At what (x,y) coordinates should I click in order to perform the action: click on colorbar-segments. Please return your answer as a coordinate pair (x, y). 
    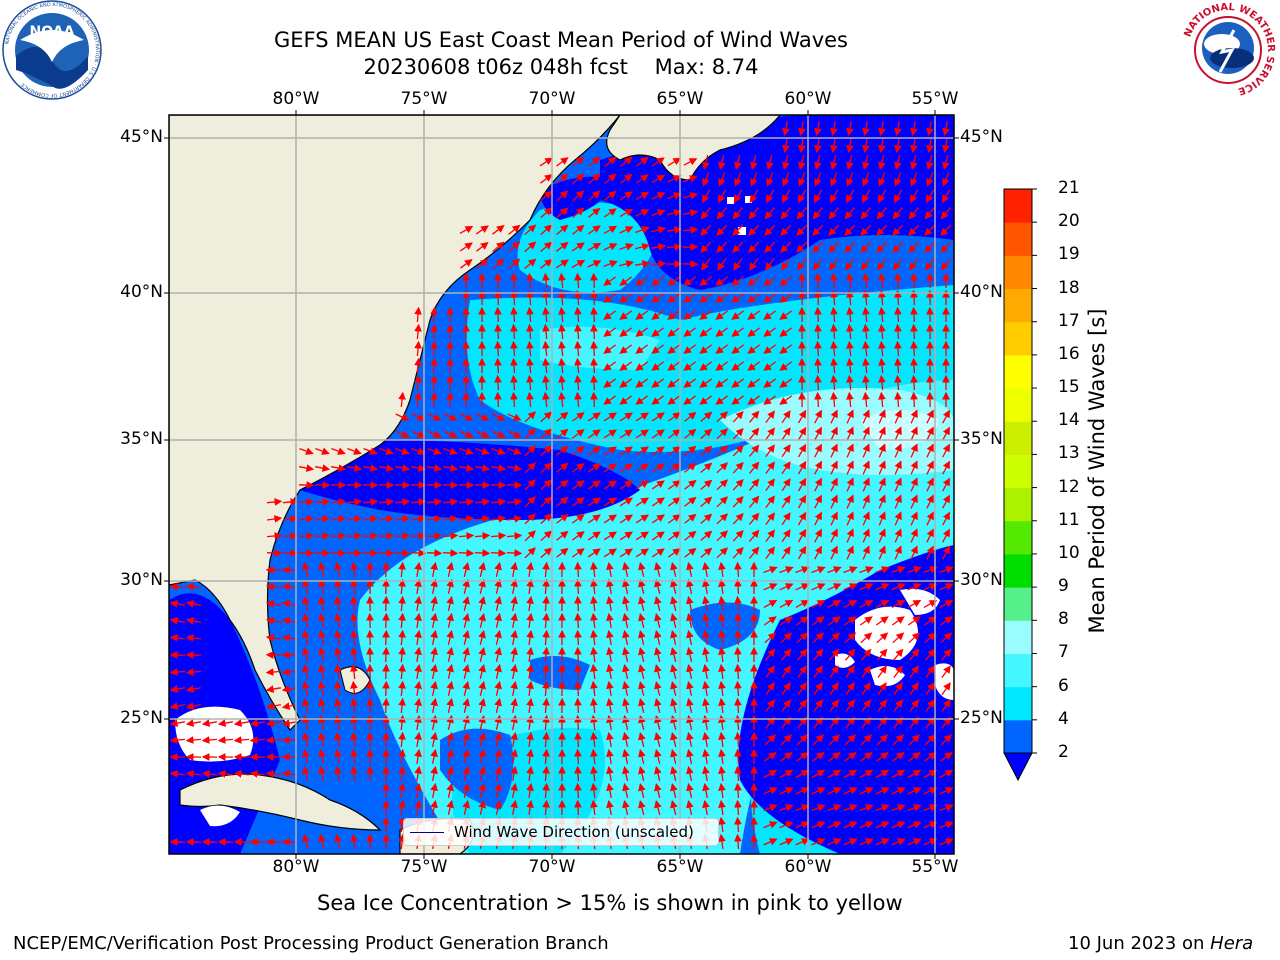
    Looking at the image, I should click on (1018, 471).